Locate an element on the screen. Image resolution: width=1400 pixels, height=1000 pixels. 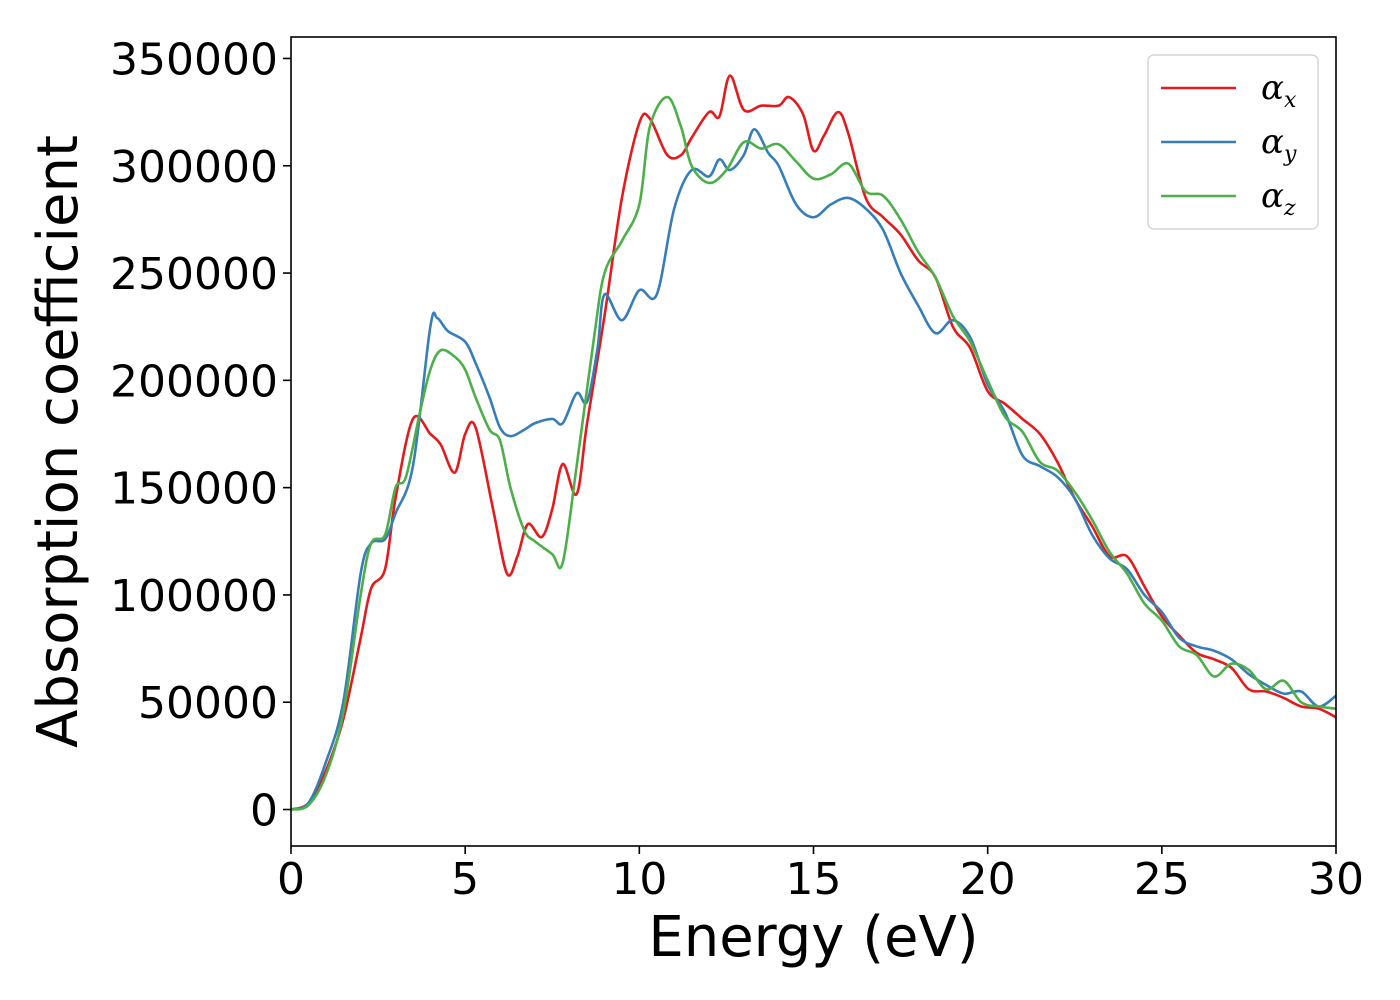
x-tick-label: 25 is located at coordinates (1162, 879).